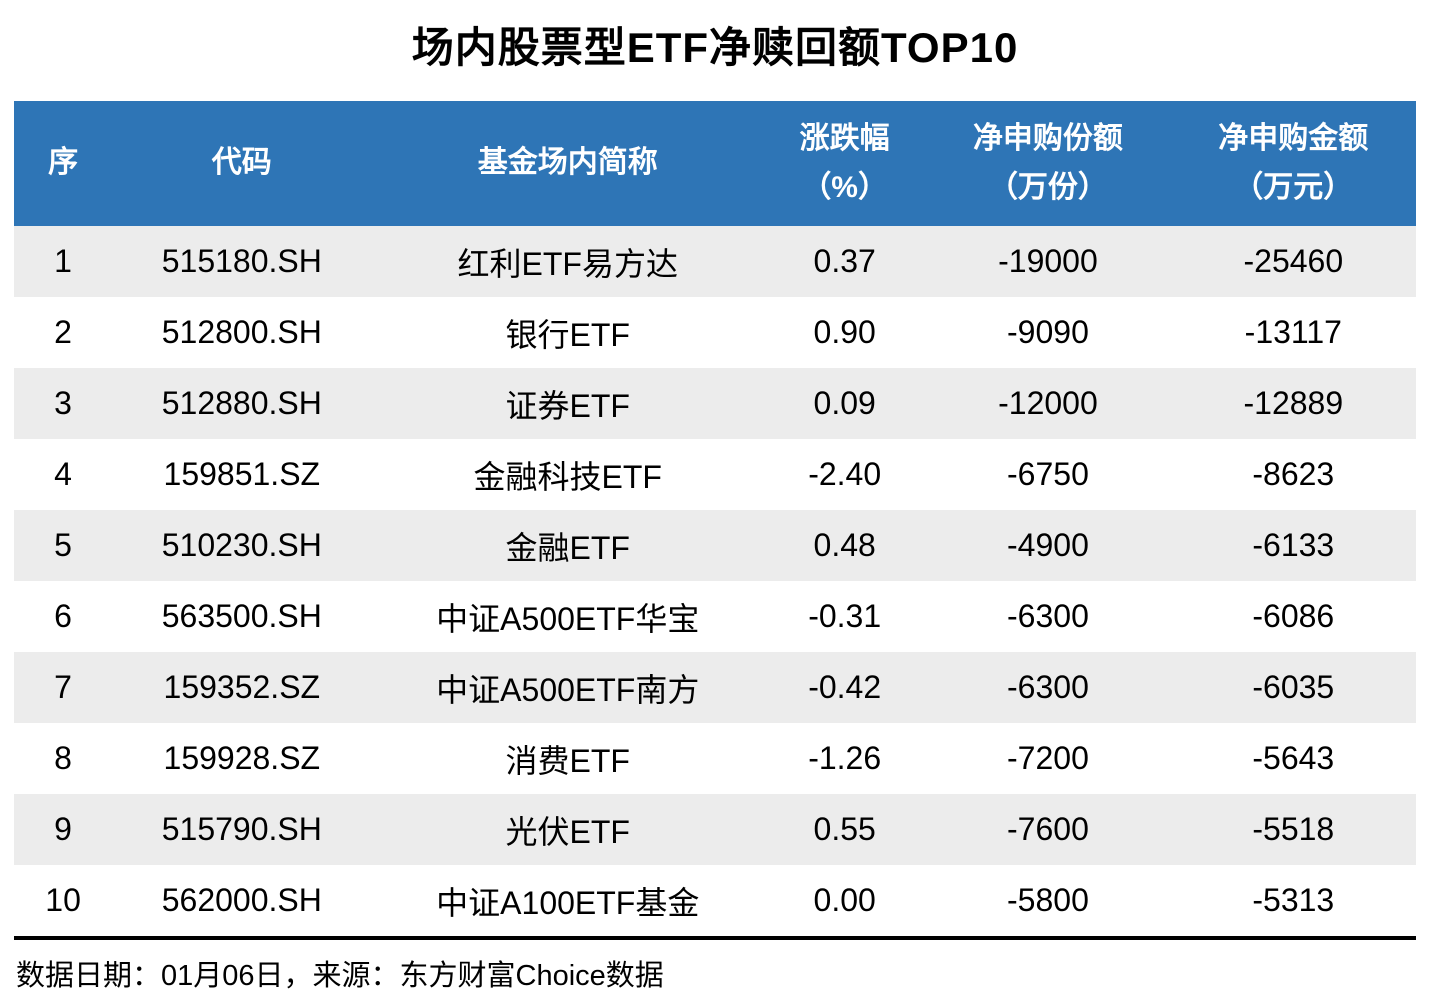  What do you see at coordinates (845, 332) in the screenshot?
I see `cell-change: 0.90` at bounding box center [845, 332].